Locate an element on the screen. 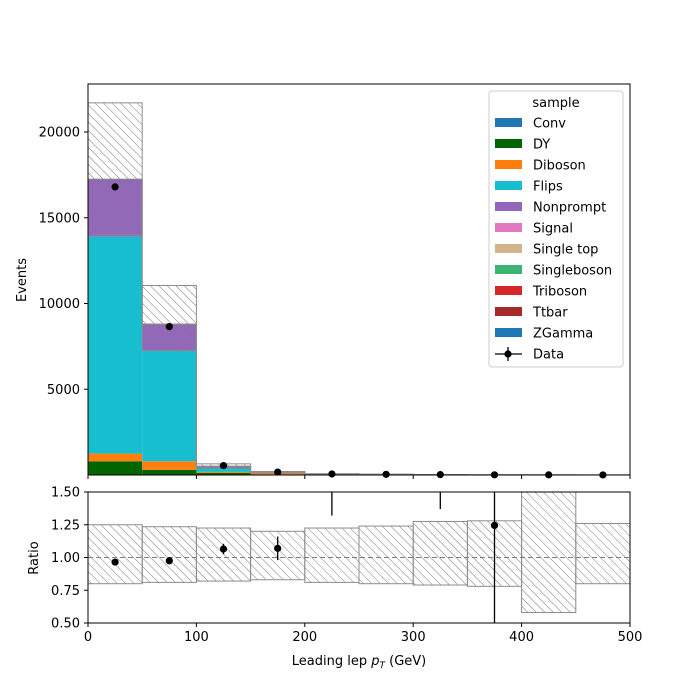  ratio-y-tick-label: 0.75 is located at coordinates (65, 591).